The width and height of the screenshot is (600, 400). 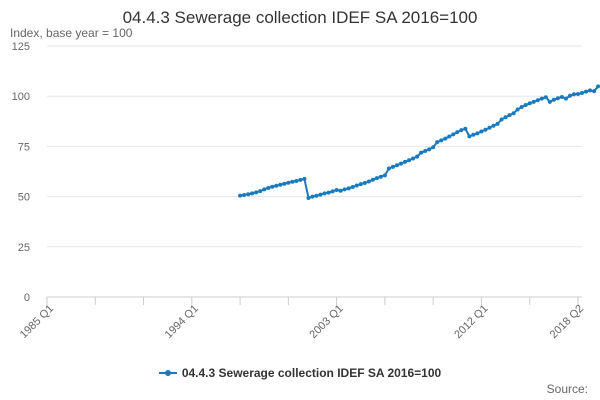 What do you see at coordinates (167, 373) in the screenshot?
I see `legend-line-marker-icon` at bounding box center [167, 373].